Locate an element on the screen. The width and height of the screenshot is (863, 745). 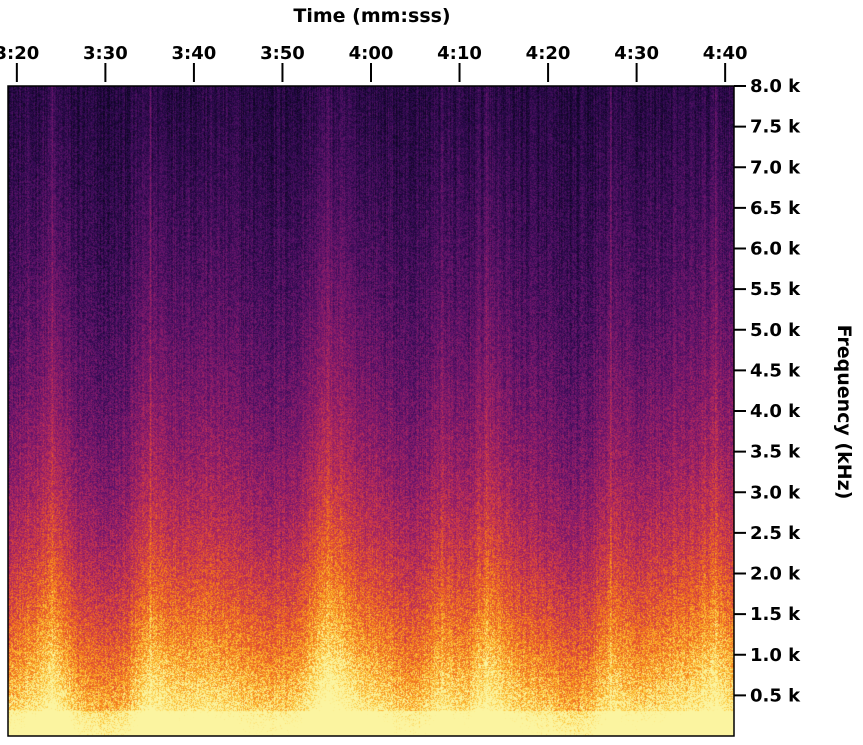
y-tick-label: 5.5 k is located at coordinates (775, 289).